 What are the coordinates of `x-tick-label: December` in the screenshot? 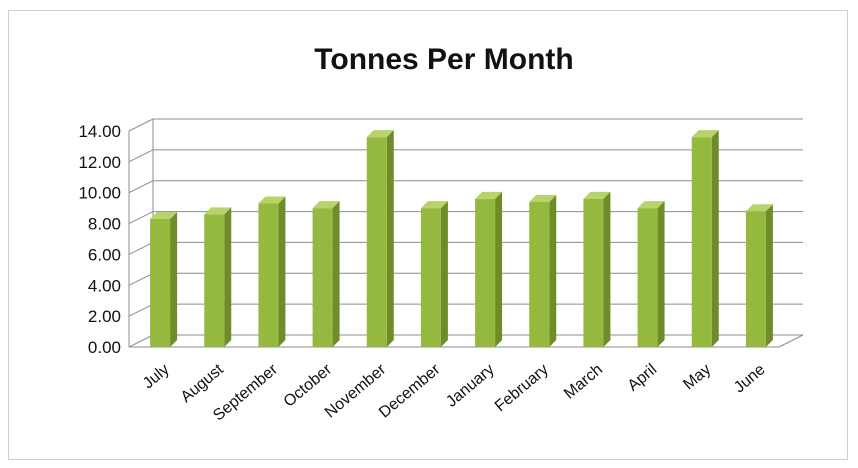 It's located at (410, 391).